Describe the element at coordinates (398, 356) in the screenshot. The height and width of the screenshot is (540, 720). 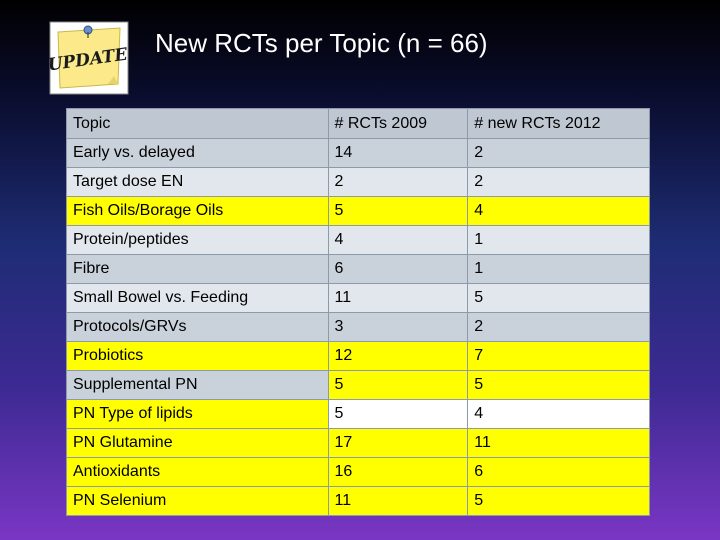
I see `cell-rcts-2009: 12` at that location.